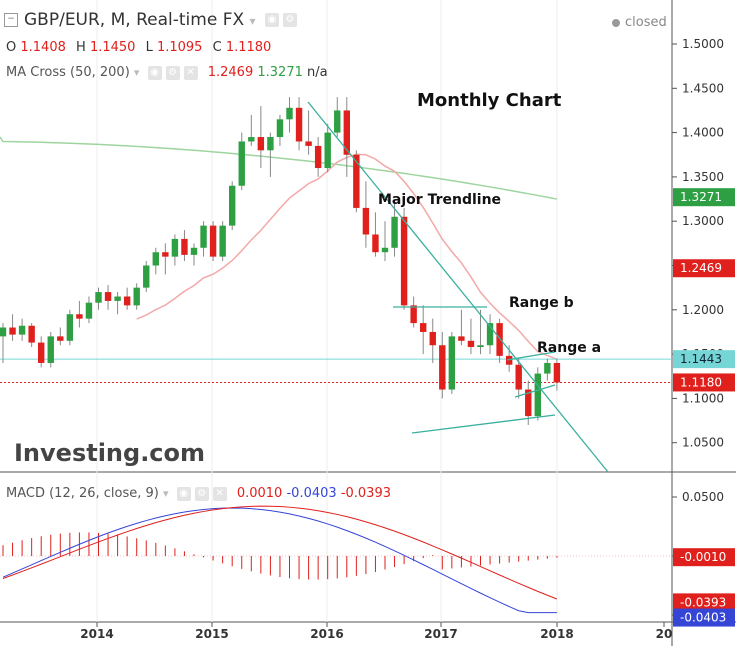 This screenshot has height=646, width=736. What do you see at coordinates (646, 22) in the screenshot?
I see `status-text: closed` at bounding box center [646, 22].